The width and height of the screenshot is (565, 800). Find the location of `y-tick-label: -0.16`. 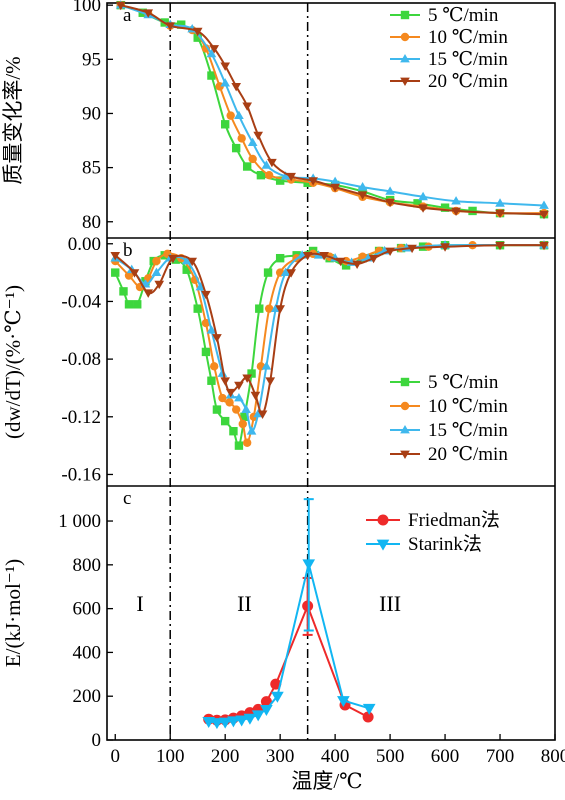

y-tick-label: -0.16 is located at coordinates (81, 474).